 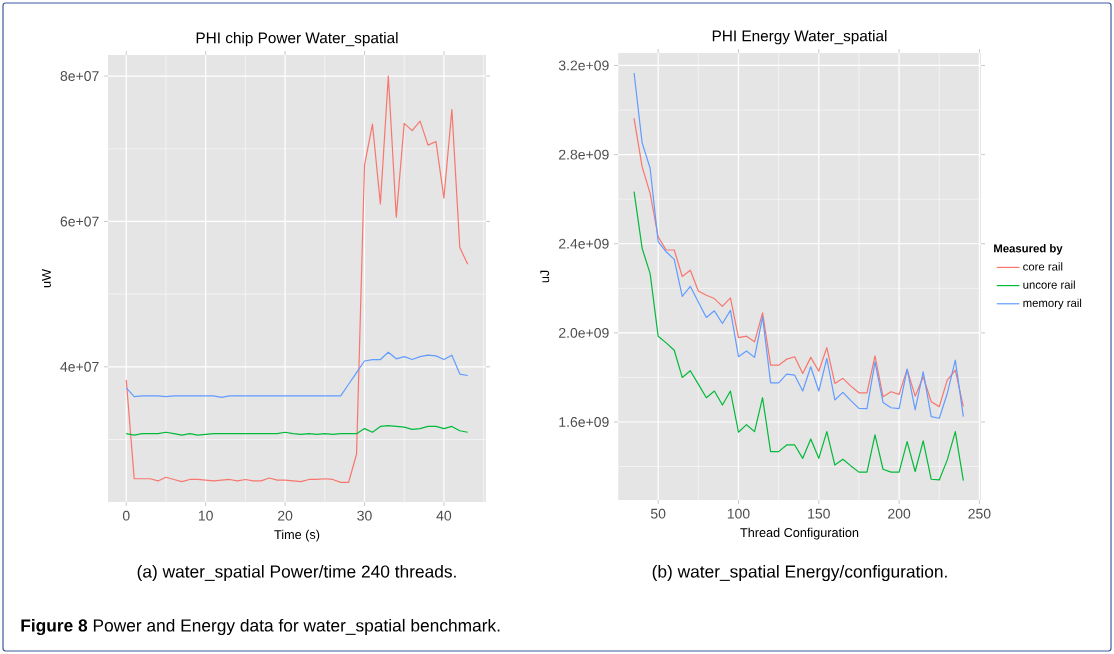 What do you see at coordinates (260, 627) in the screenshot?
I see `text: Figure 8 Power and Energy data for water_spatial benchmark.` at bounding box center [260, 627].